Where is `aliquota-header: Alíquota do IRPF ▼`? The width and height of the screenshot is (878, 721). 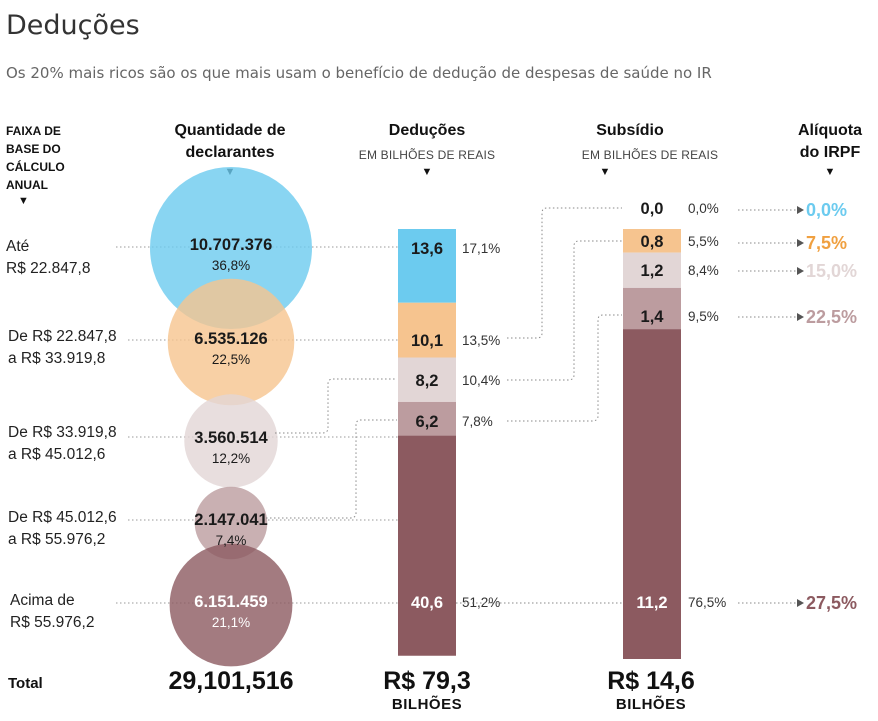 aliquota-header: Alíquota do IRPF ▼ is located at coordinates (830, 150).